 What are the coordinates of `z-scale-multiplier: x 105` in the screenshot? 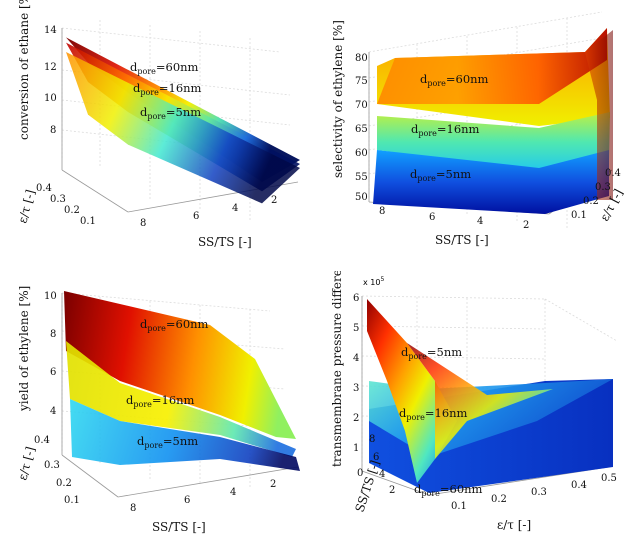 It's located at (373, 281).